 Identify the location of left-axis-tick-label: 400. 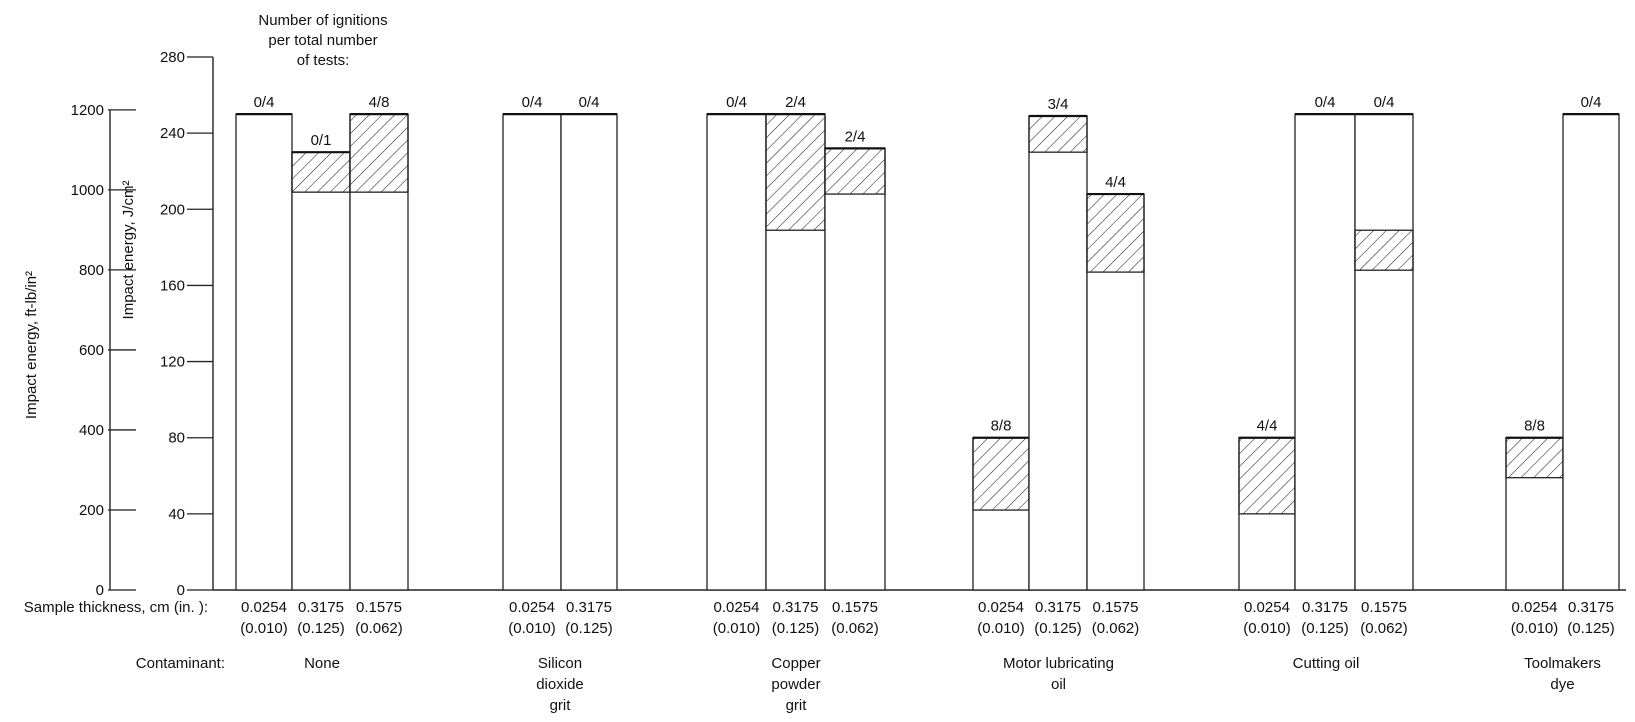
(91, 430).